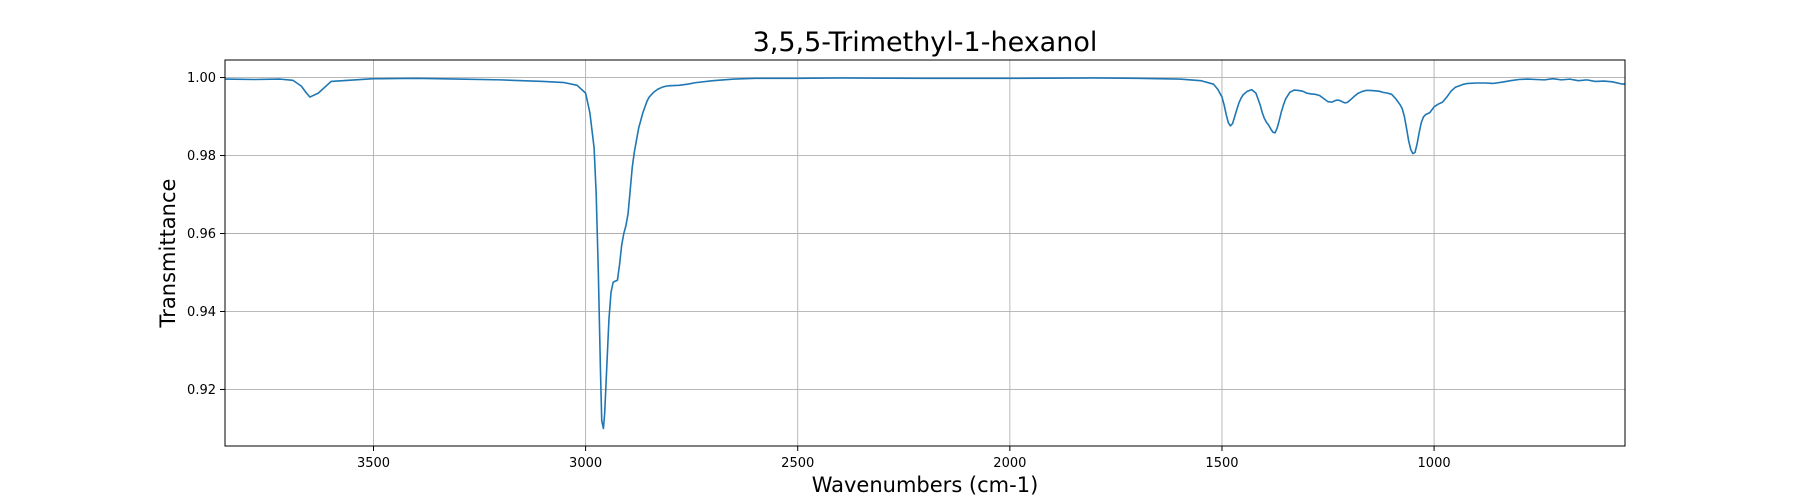 This screenshot has width=1800, height=500. Describe the element at coordinates (168, 254) in the screenshot. I see `y-axis-label: Transmittance` at that location.